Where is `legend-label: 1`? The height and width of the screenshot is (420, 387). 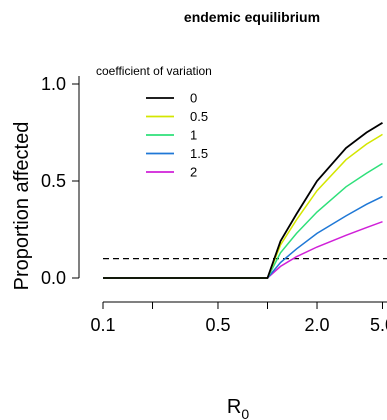
legend-label: 1 is located at coordinates (193, 135).